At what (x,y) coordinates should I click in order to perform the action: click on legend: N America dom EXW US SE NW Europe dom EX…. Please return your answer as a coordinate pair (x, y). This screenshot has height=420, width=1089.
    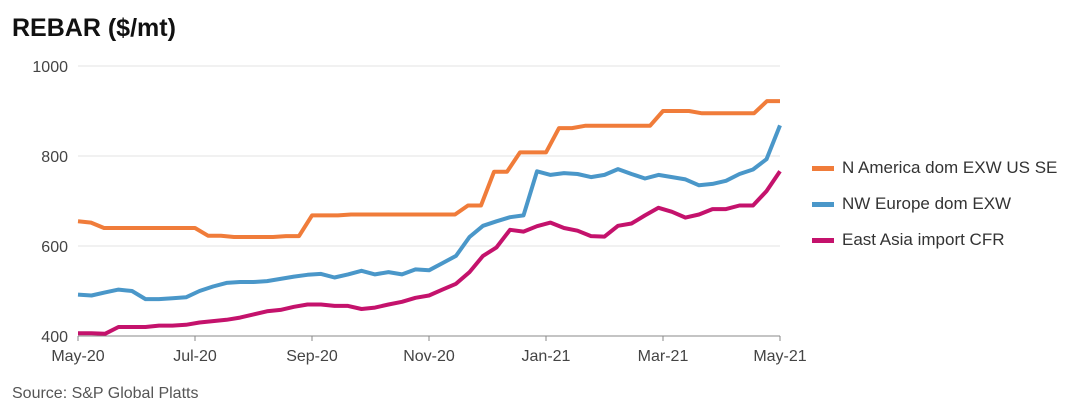
    Looking at the image, I should click on (934, 204).